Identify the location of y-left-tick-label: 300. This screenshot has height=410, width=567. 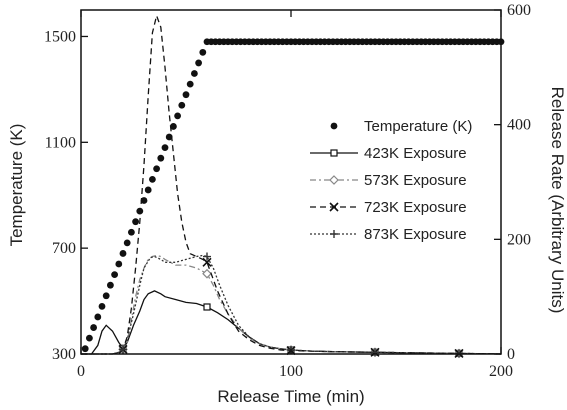
(64, 354).